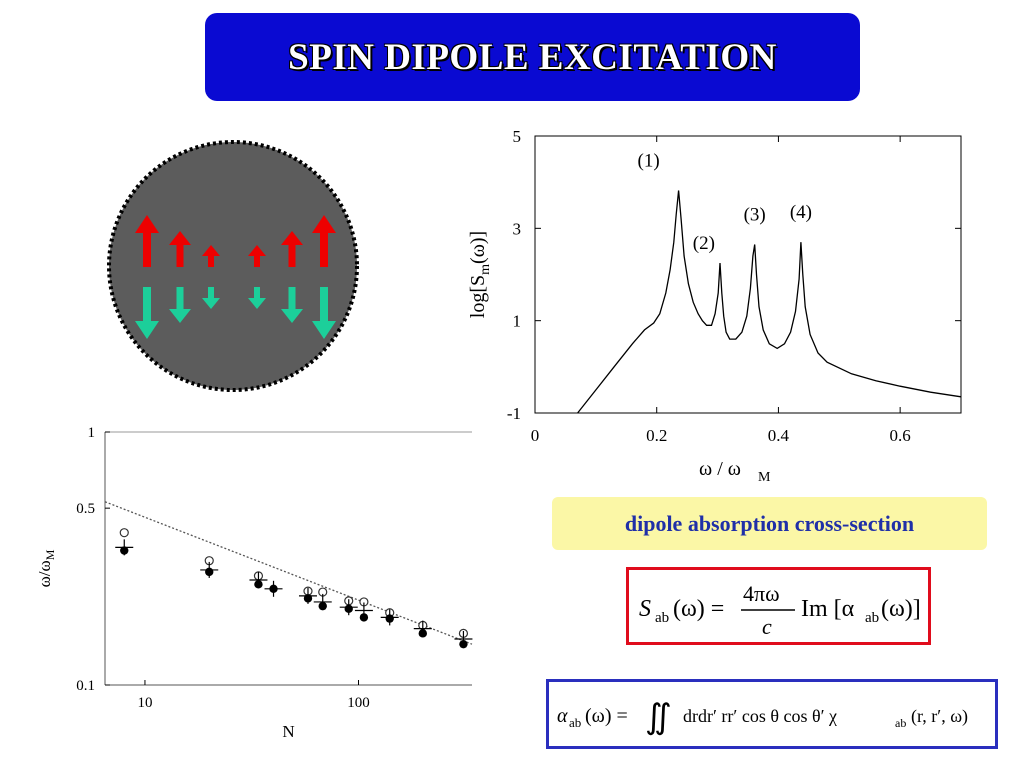  Describe the element at coordinates (606, 716) in the screenshot. I see `formula2-arg: (ω) =` at that location.